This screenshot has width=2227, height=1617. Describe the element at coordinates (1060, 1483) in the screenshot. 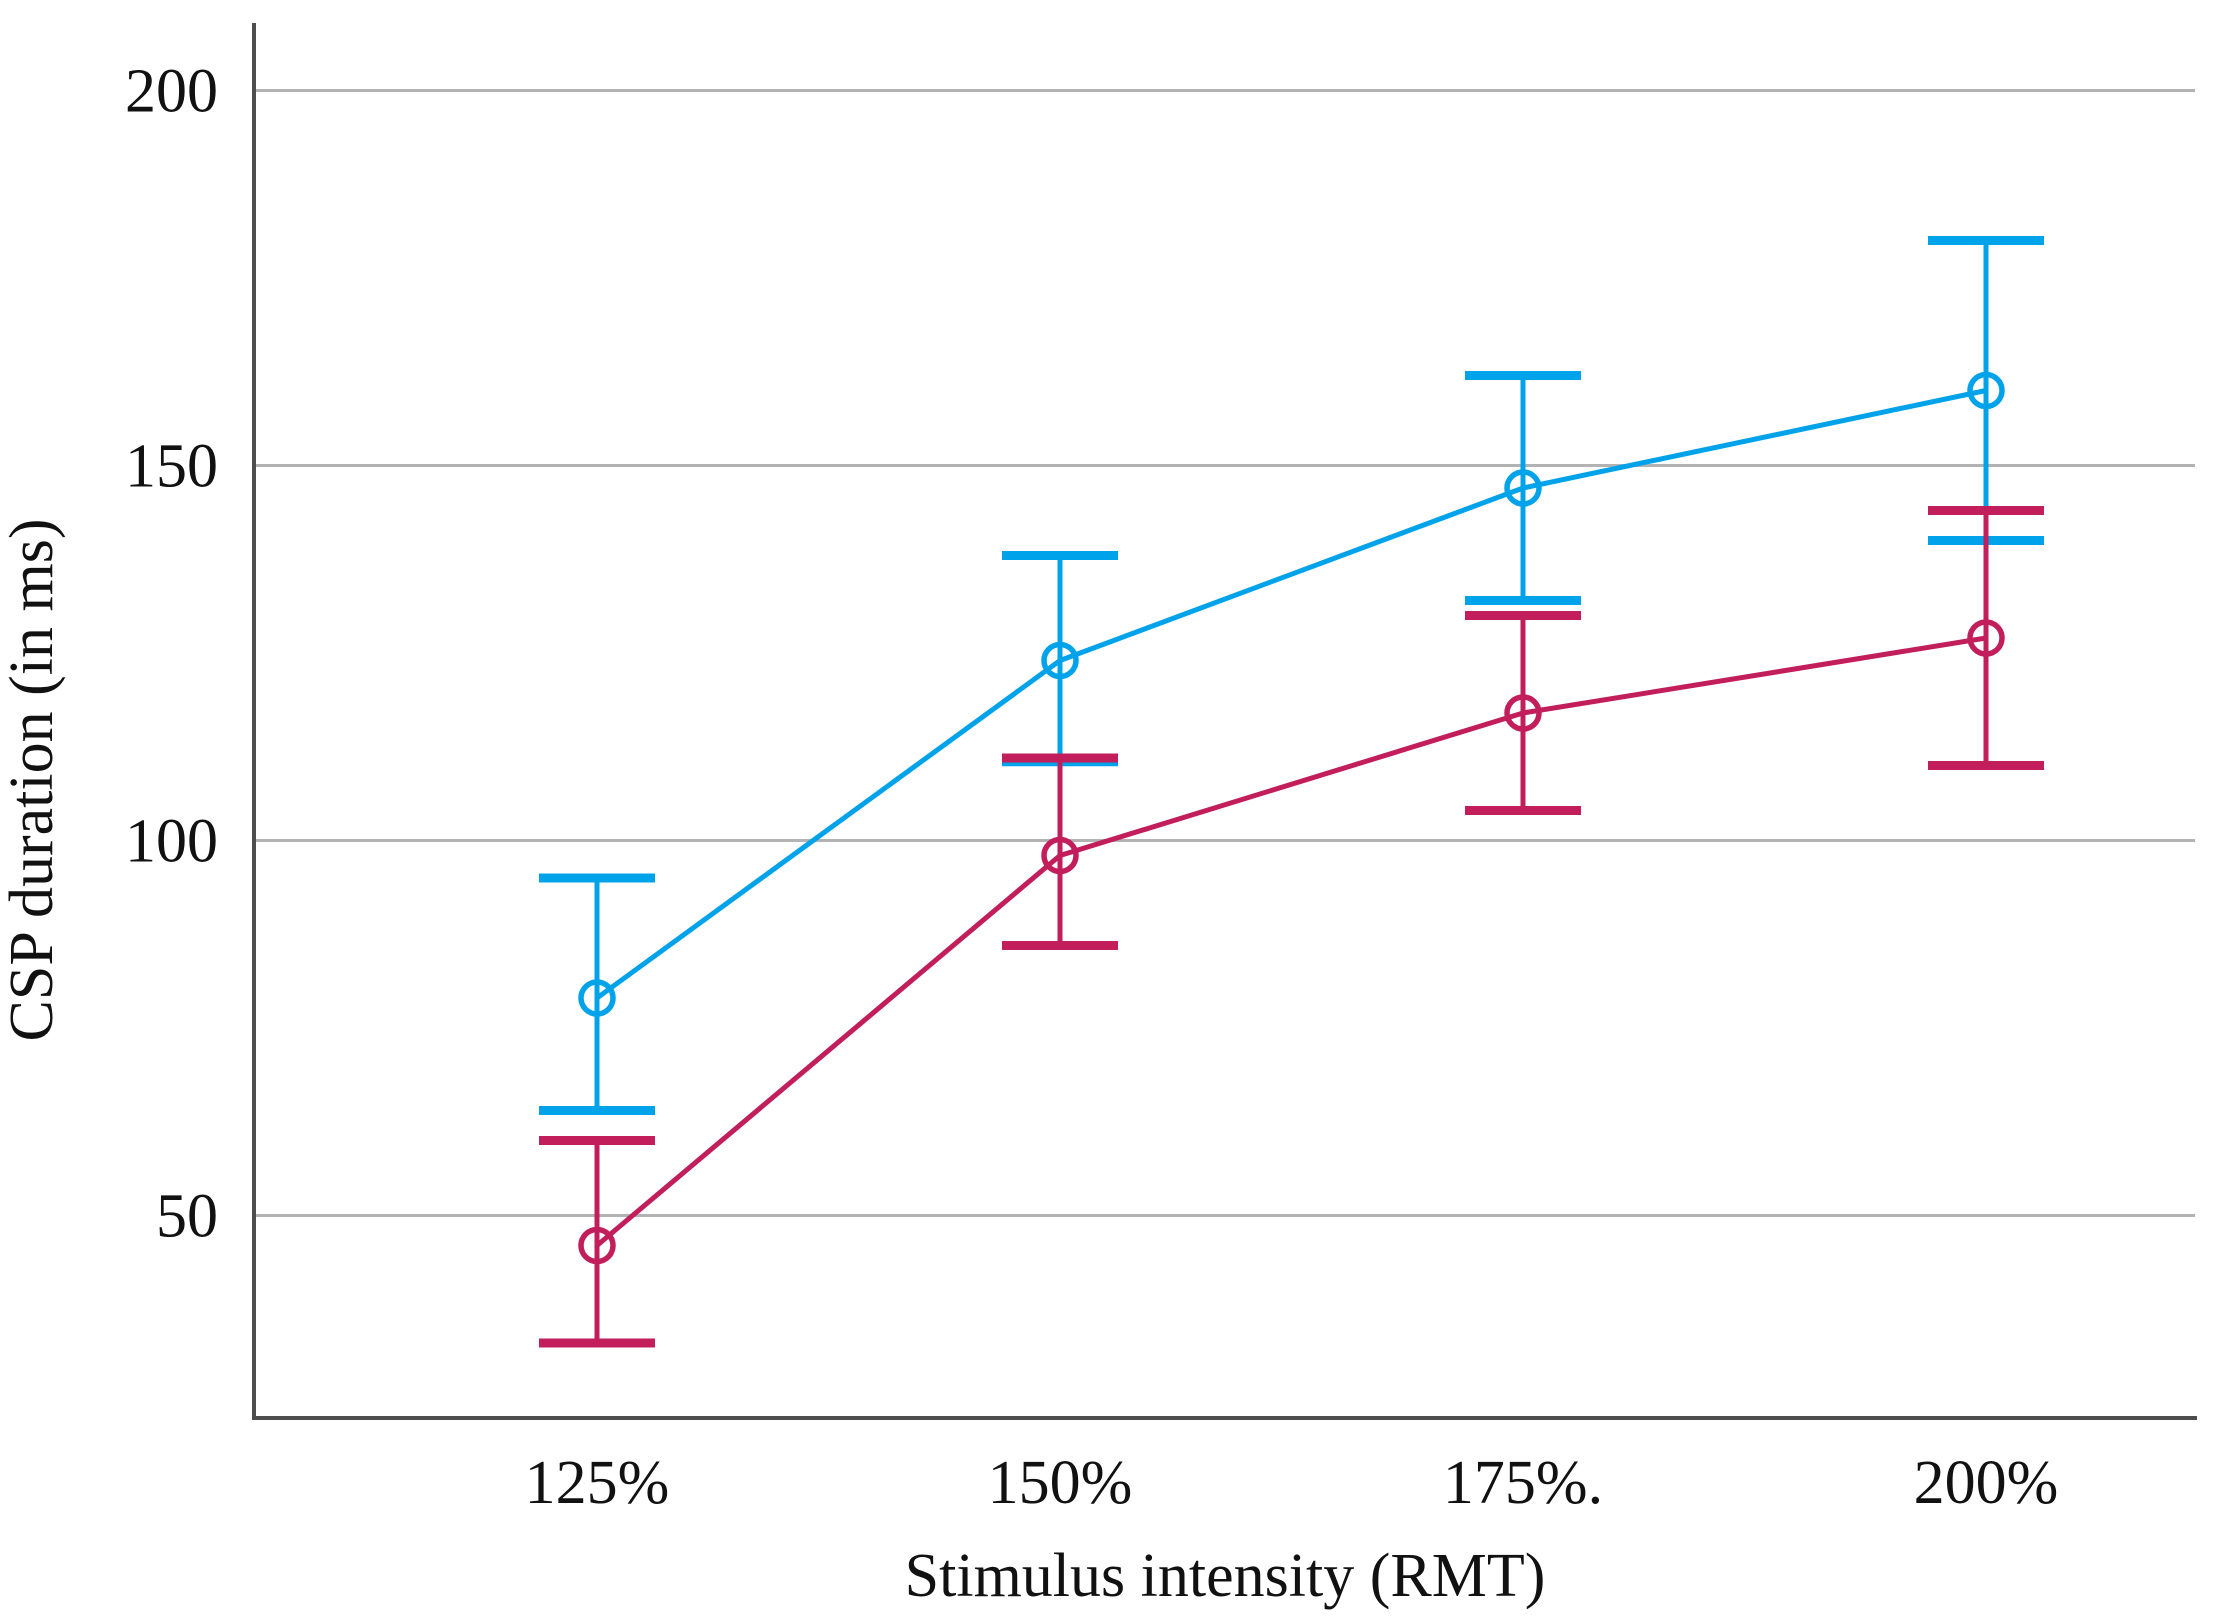

I see `x-tick-label-1: 150%` at that location.